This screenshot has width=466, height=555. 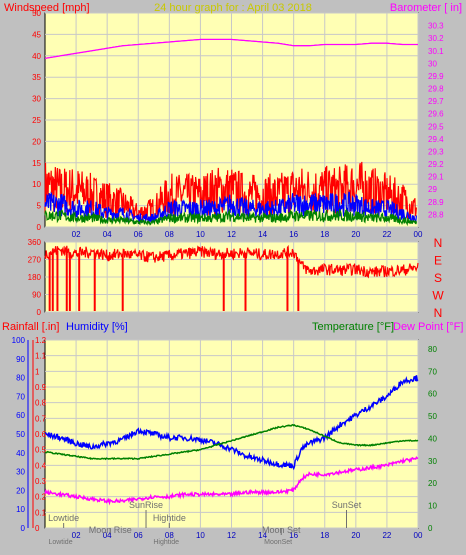 I want to click on wind-x-tick: 14, so click(x=262, y=234).